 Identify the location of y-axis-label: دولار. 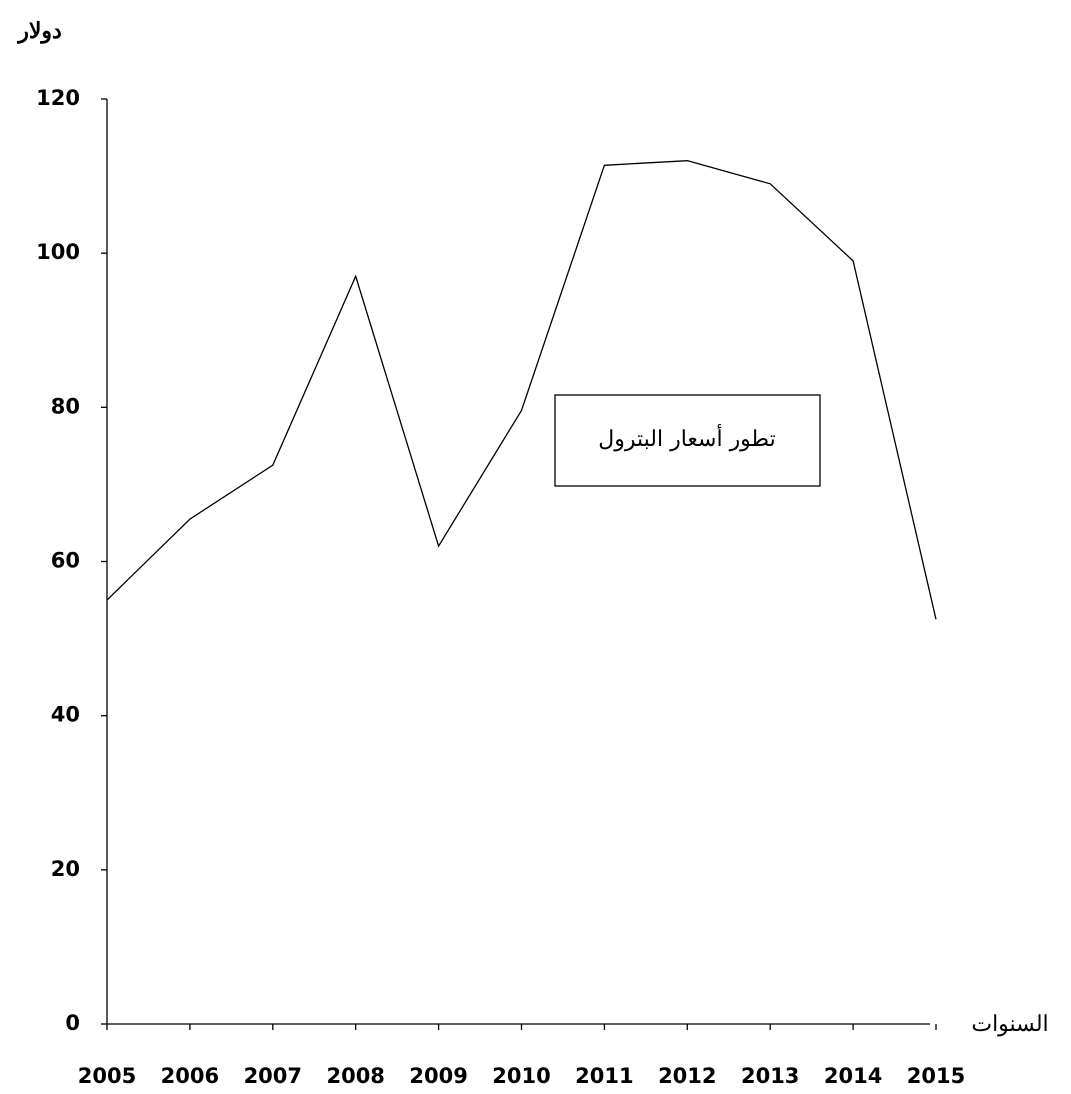
(39, 31).